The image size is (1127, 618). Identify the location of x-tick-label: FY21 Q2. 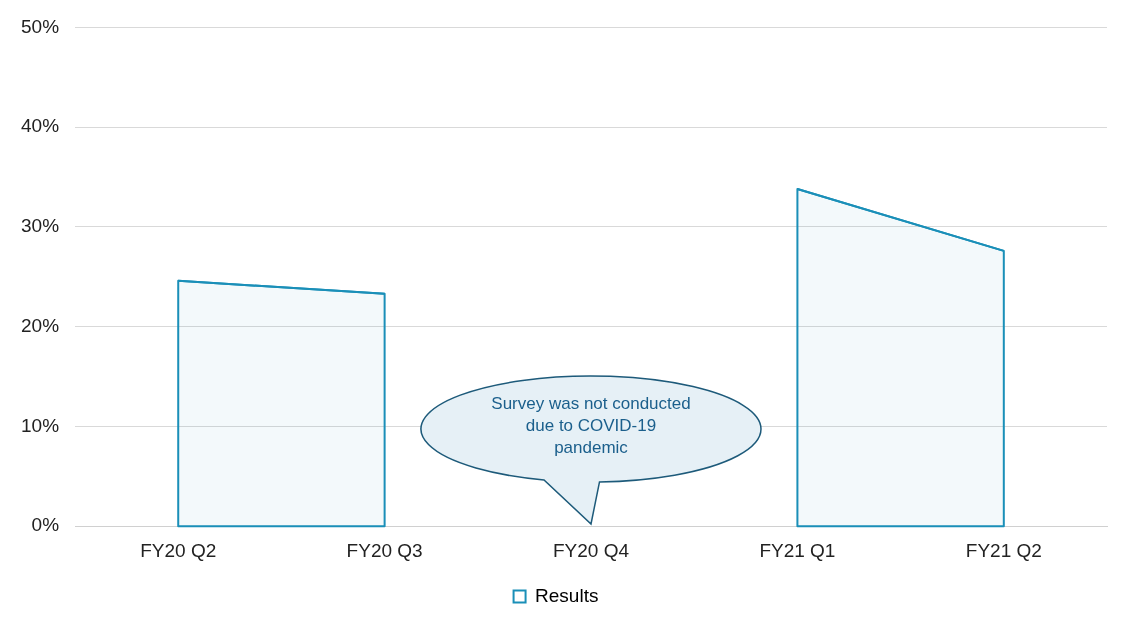
(1003, 550).